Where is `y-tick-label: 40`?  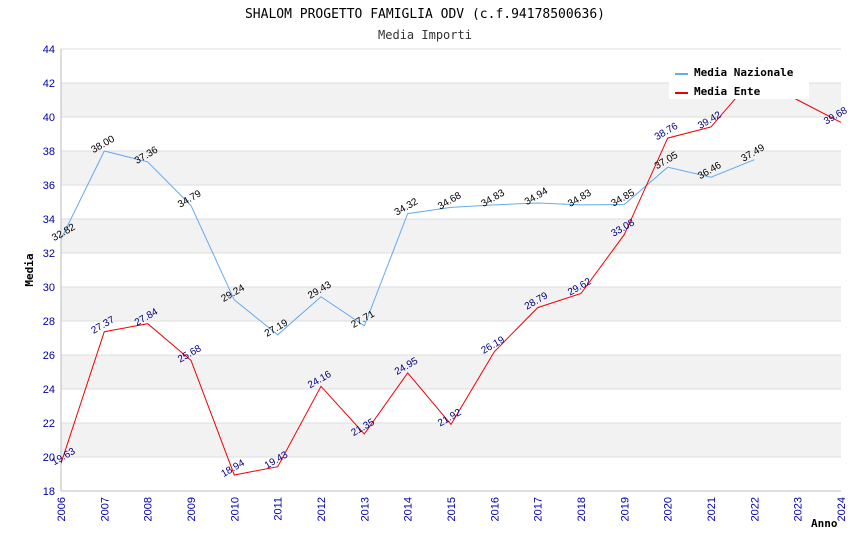 y-tick-label: 40 is located at coordinates (49, 118).